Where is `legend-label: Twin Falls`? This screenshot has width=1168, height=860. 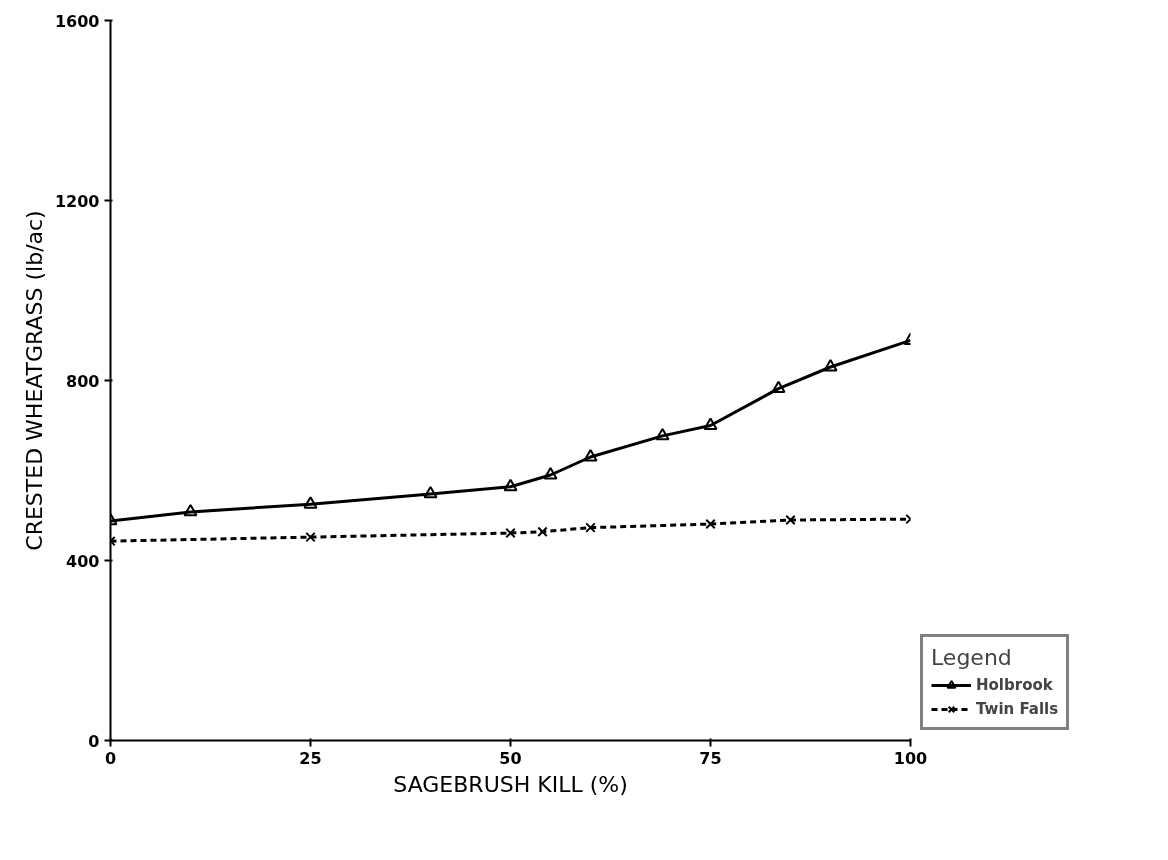 legend-label: Twin Falls is located at coordinates (1017, 709).